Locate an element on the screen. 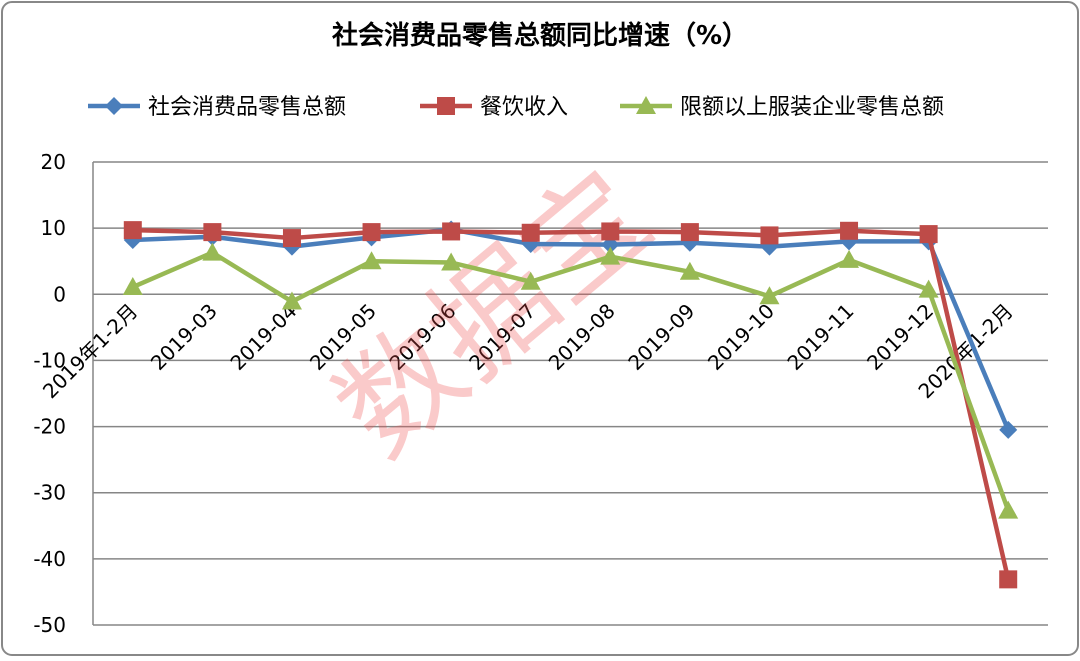  y-tick-label: 10 is located at coordinates (53, 228).